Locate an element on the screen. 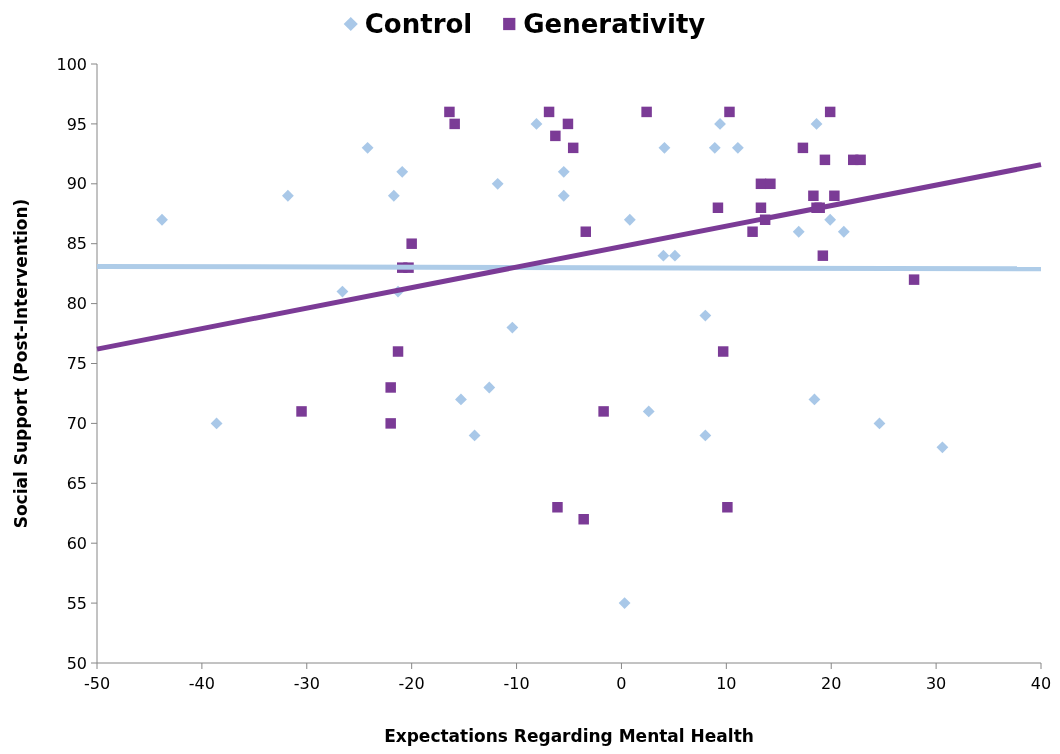 The width and height of the screenshot is (1060, 754). x-tick-label: 10 is located at coordinates (726, 683).